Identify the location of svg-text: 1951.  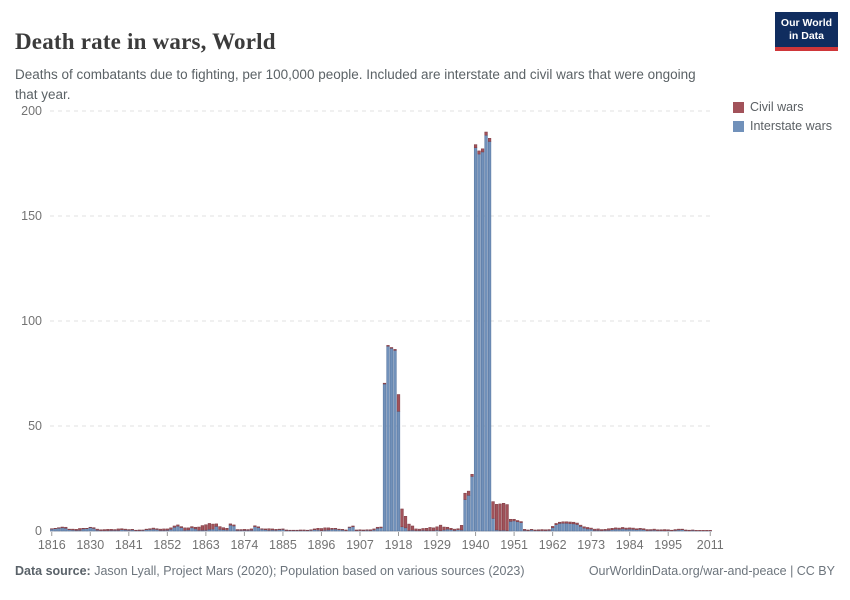
(514, 545).